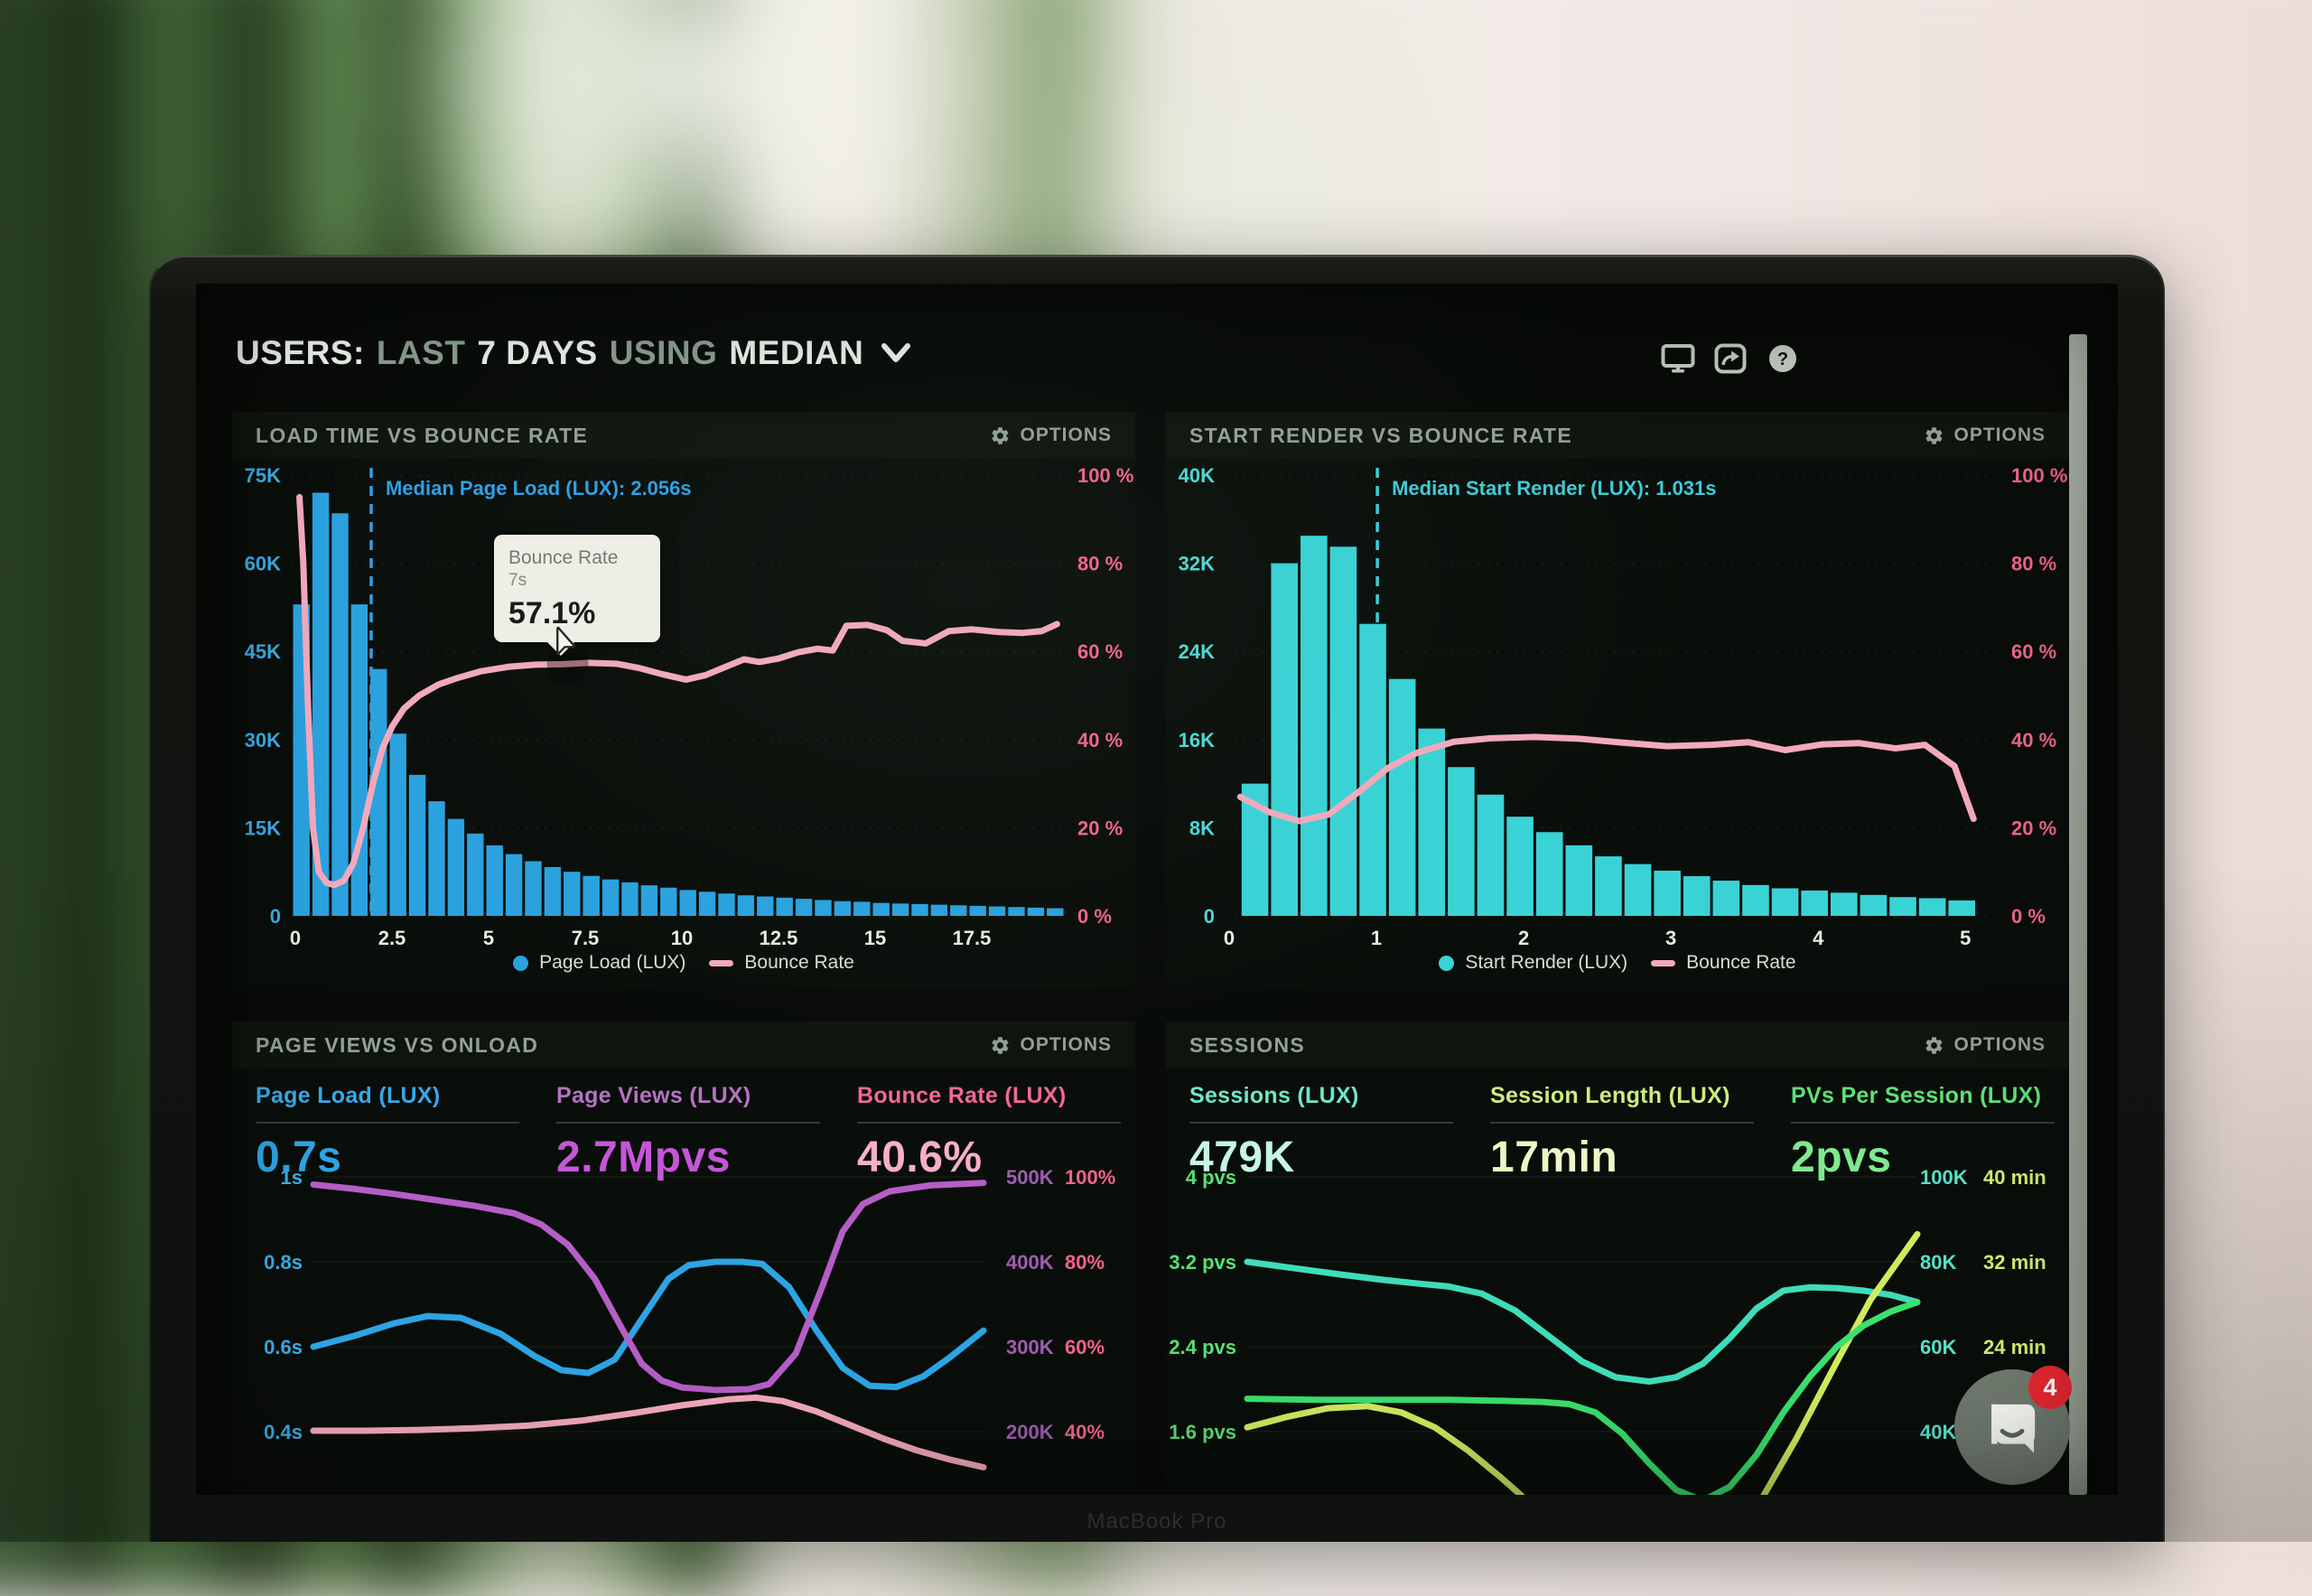 The image size is (2312, 1596). What do you see at coordinates (1625, 1132) in the screenshot?
I see `metric-session-length: Session Length (LUX) 17min` at bounding box center [1625, 1132].